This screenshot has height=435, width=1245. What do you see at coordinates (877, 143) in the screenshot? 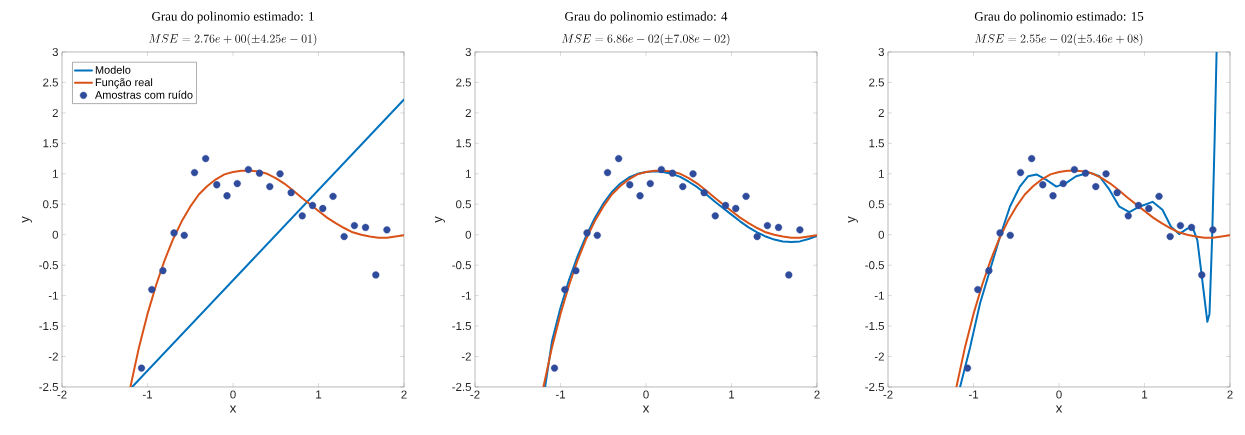
I see `y-tick-label: 1.5` at bounding box center [877, 143].